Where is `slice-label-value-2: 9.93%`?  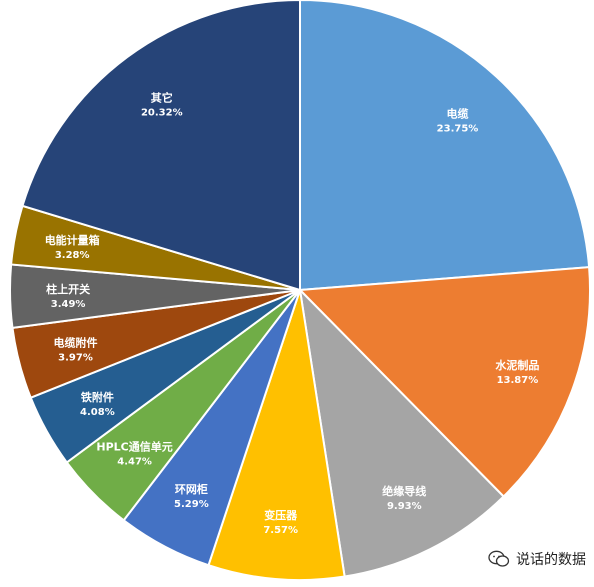
slice-label-value-2: 9.93% is located at coordinates (404, 506).